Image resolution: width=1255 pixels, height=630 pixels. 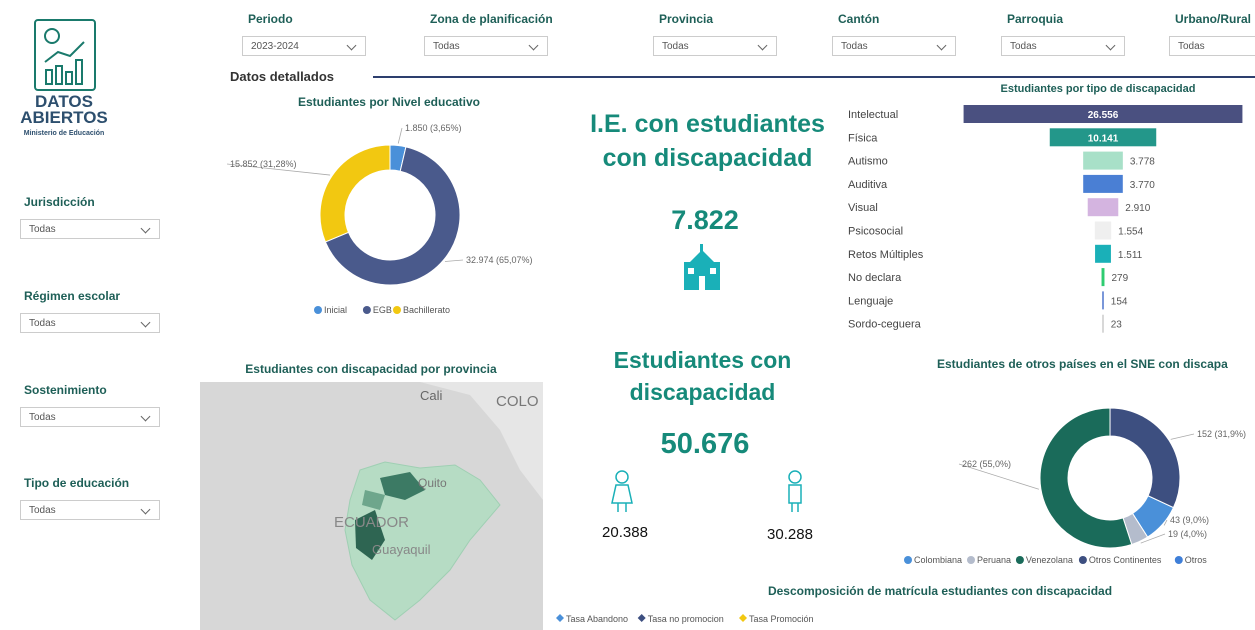 What do you see at coordinates (1142, 162) in the screenshot?
I see `data-label: 3.778` at bounding box center [1142, 162].